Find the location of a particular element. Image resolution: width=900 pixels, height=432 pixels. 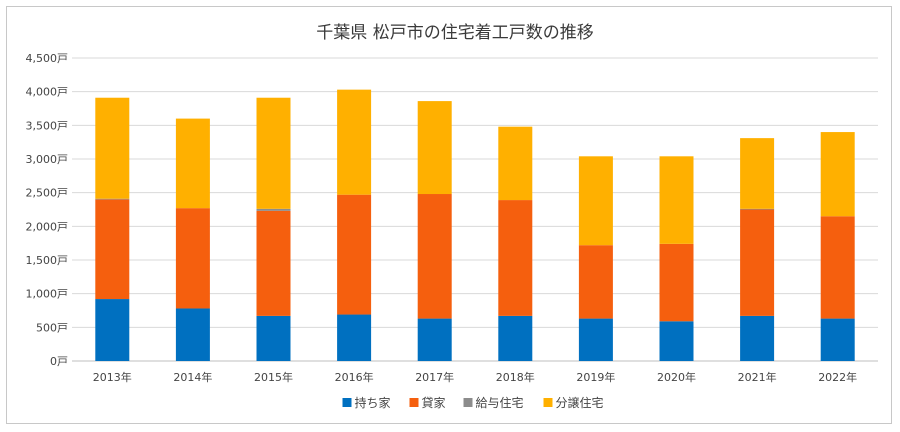

x-tick-label: 2020年 is located at coordinates (676, 377).